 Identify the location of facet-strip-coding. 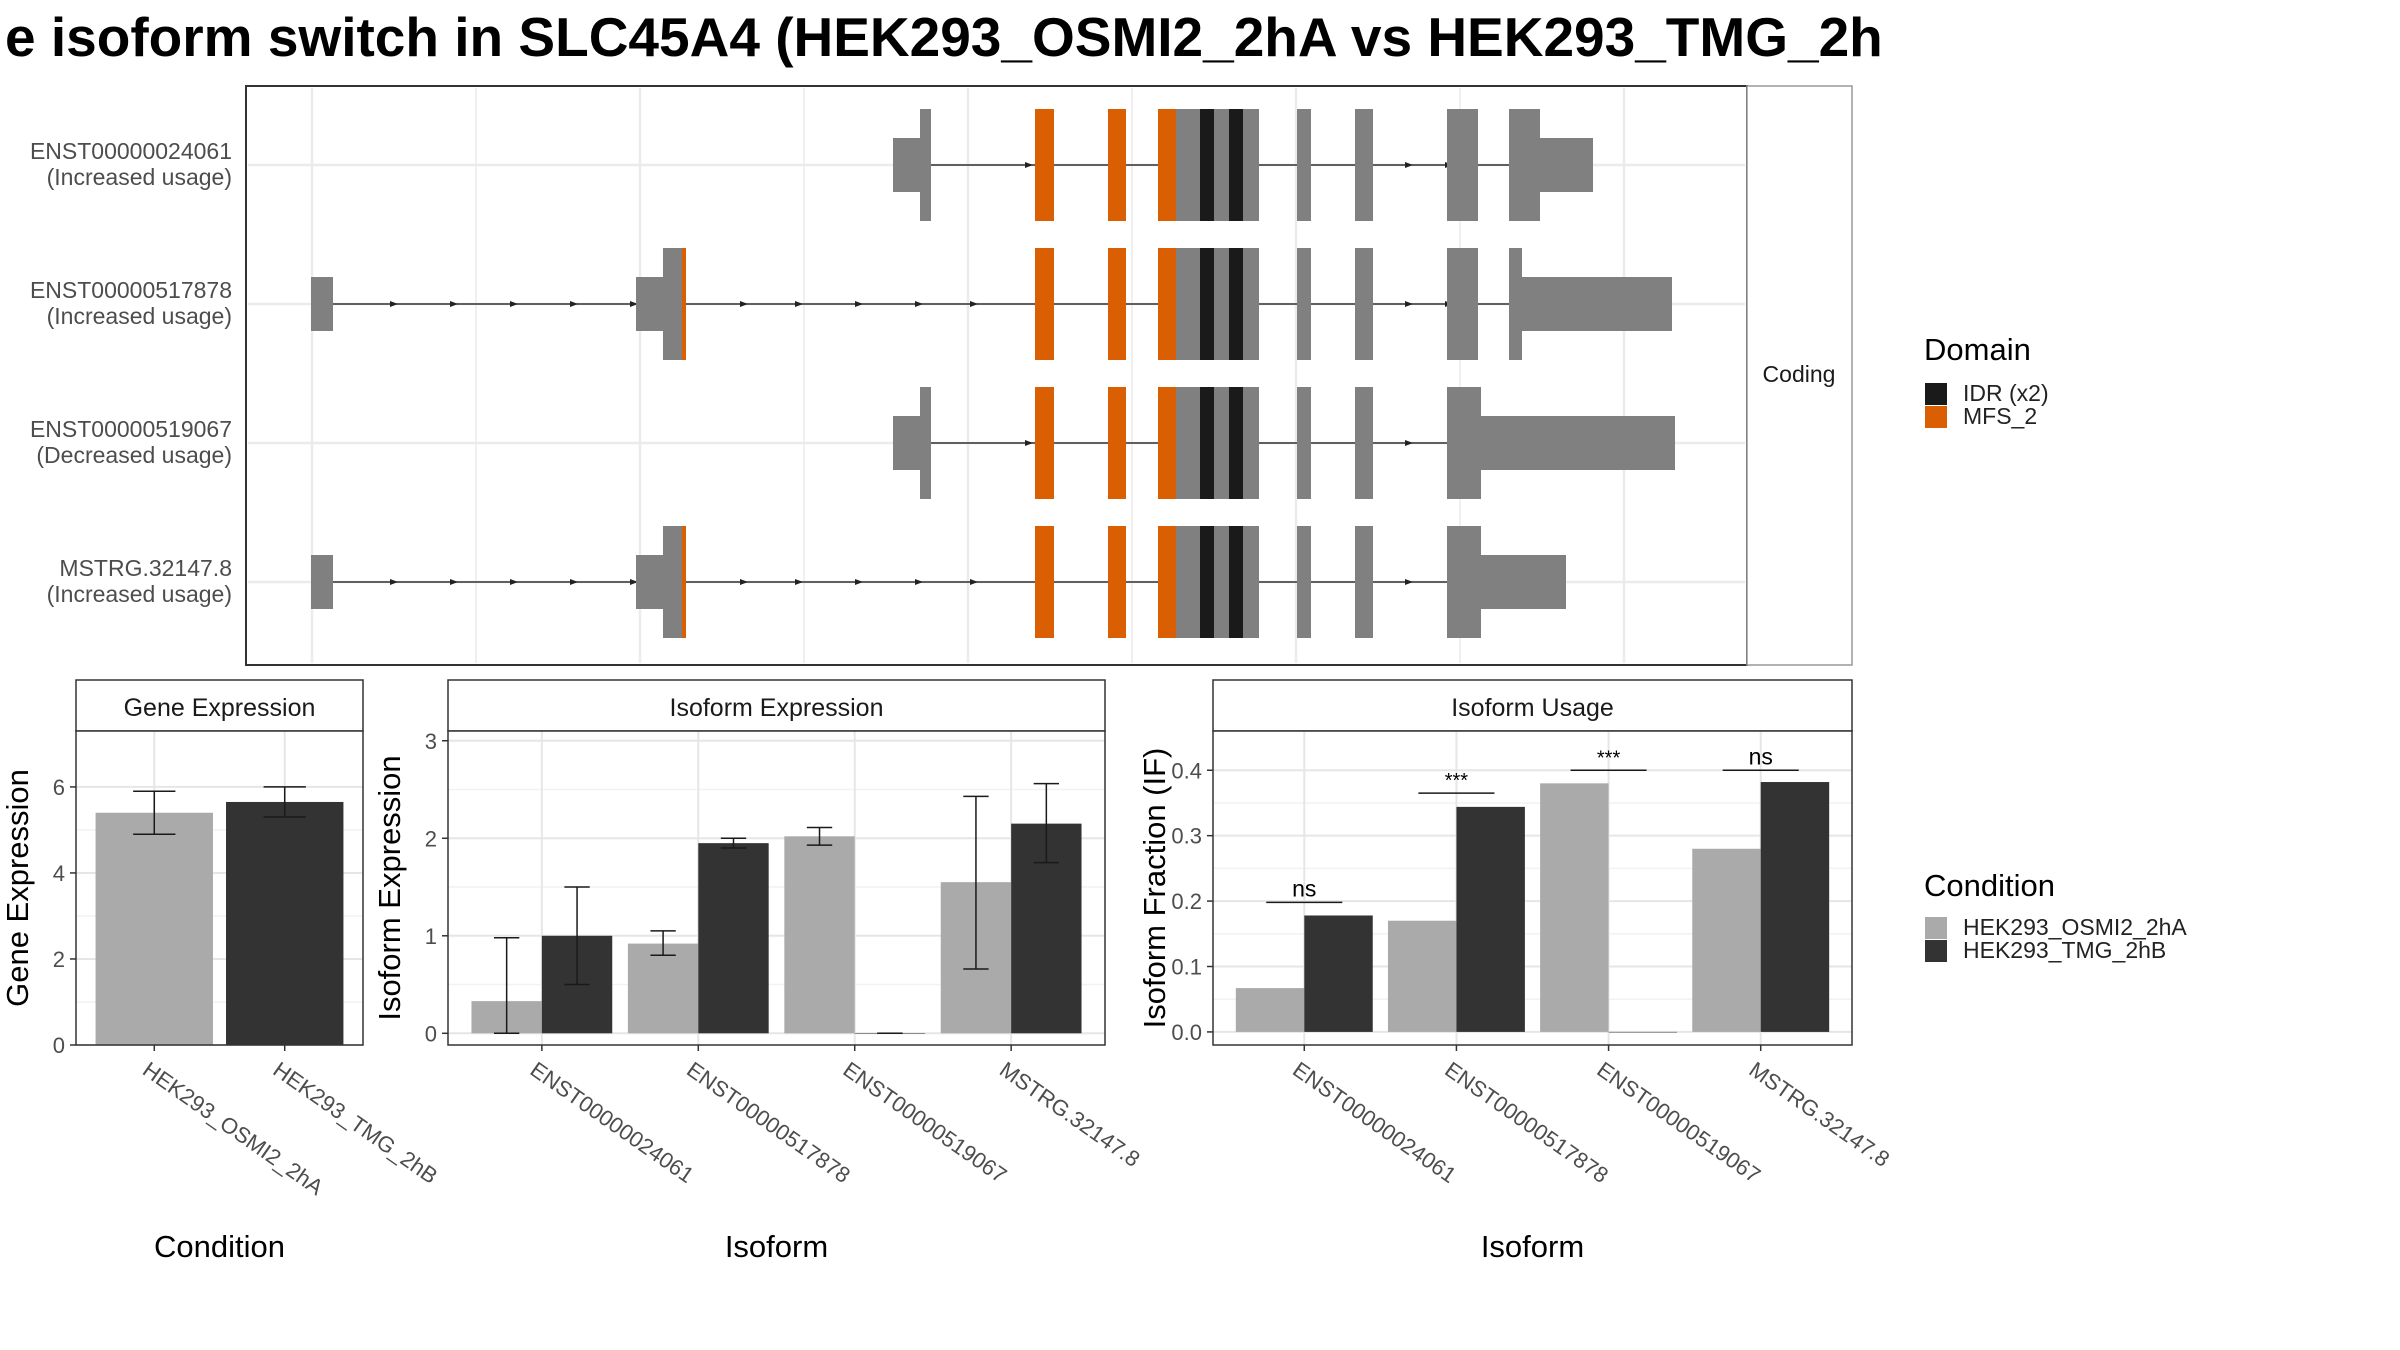
(1799, 375).